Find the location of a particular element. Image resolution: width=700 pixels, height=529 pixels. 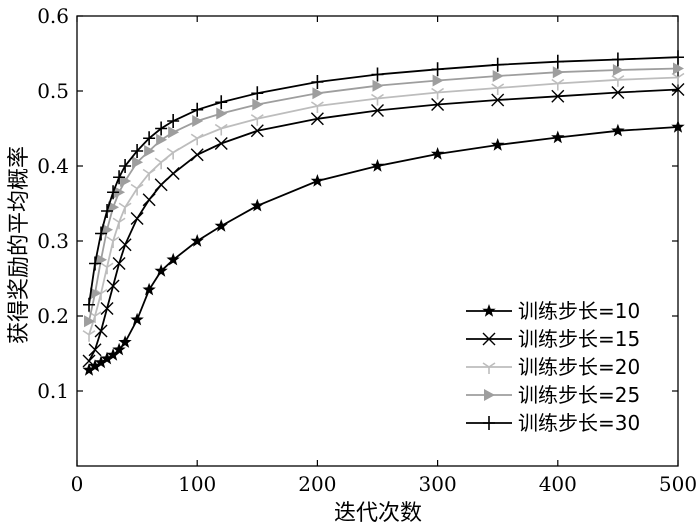

x-tick-label: 500 is located at coordinates (678, 484).